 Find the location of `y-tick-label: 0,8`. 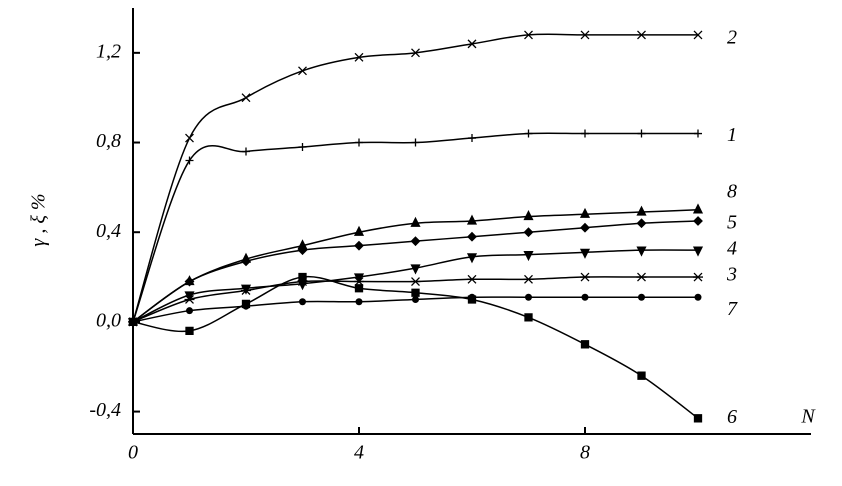

y-tick-label: 0,8 is located at coordinates (108, 141).